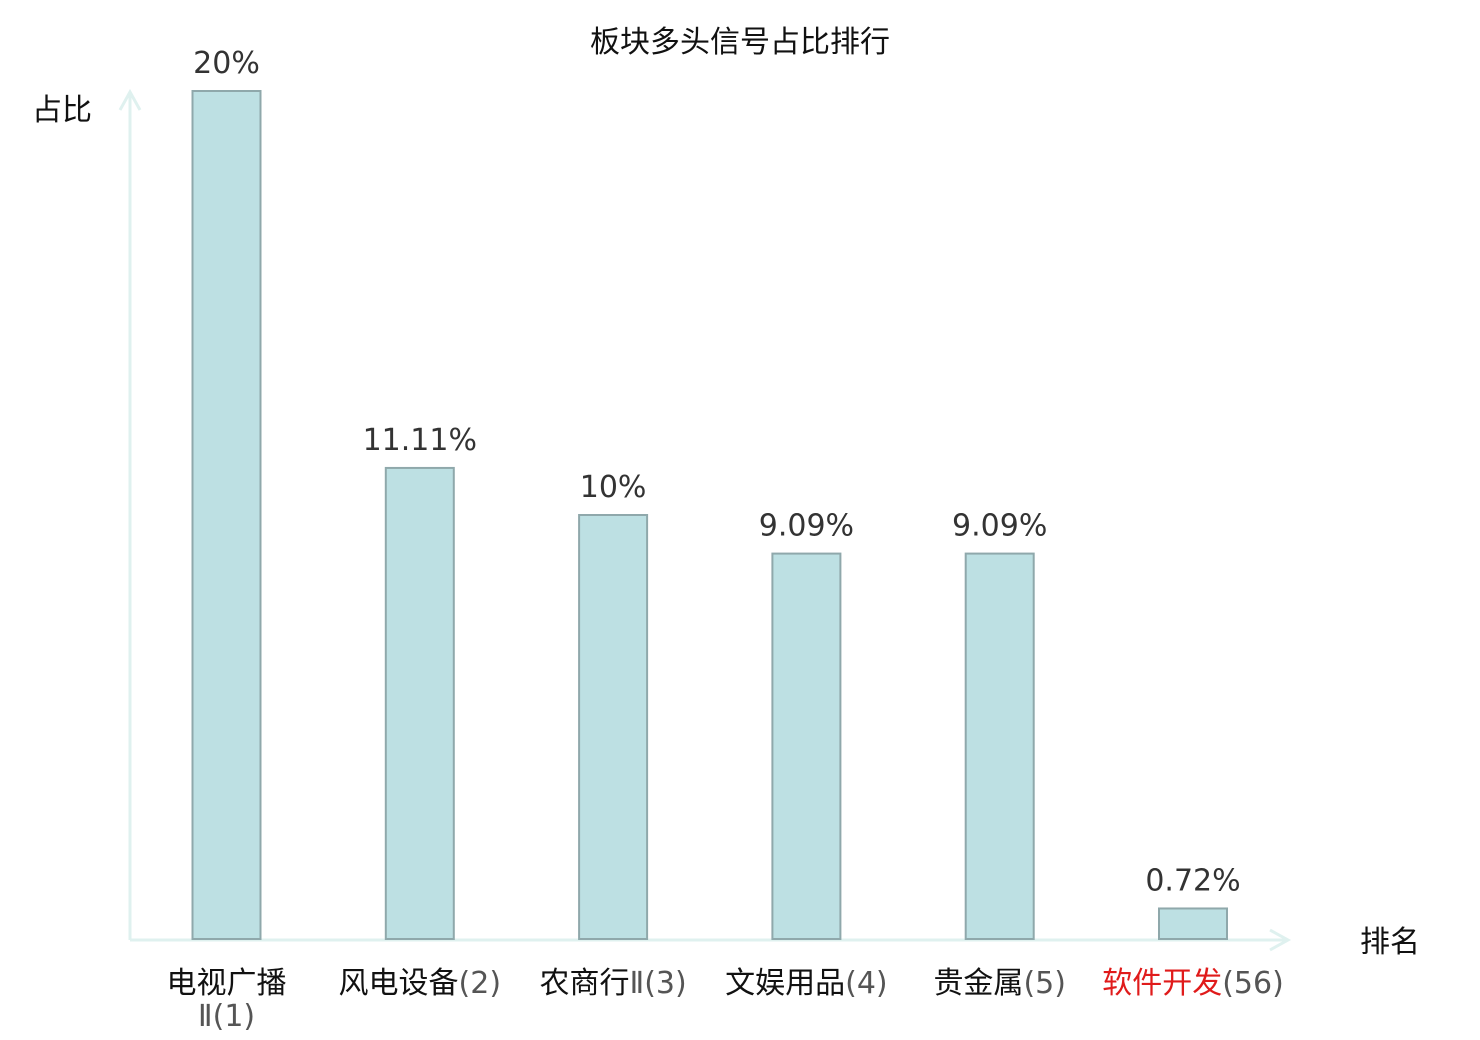 This screenshot has width=1480, height=1040. What do you see at coordinates (1253, 983) in the screenshot?
I see `tick-label-rank-5: (56)` at bounding box center [1253, 983].